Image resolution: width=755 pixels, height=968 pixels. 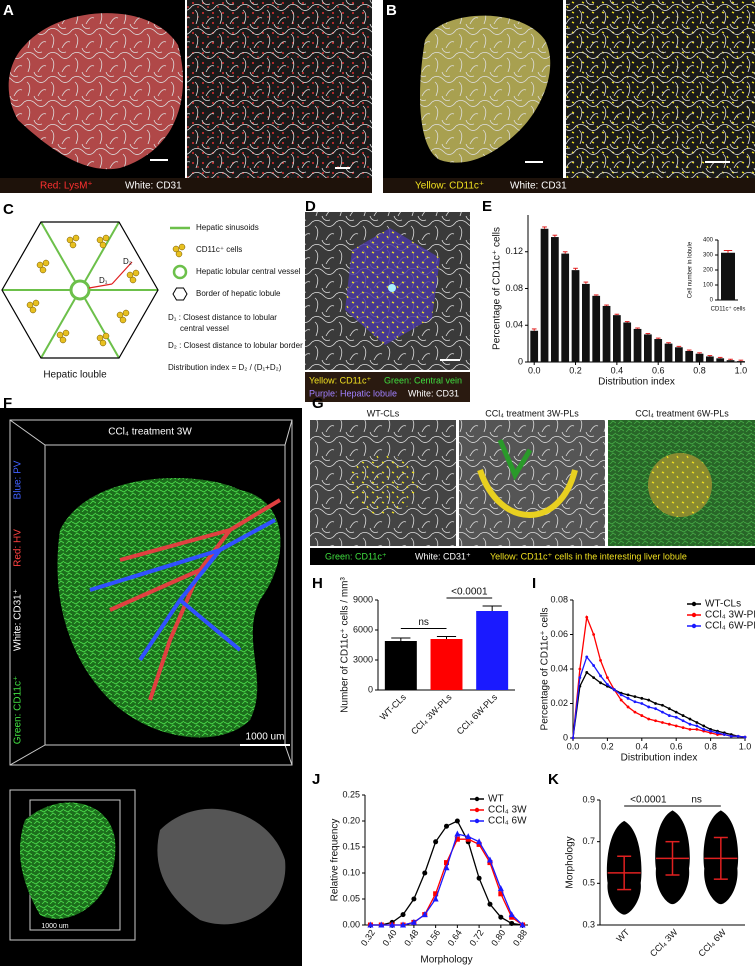 I want to click on legend-label: CCl₄ 6W, so click(x=507, y=821).